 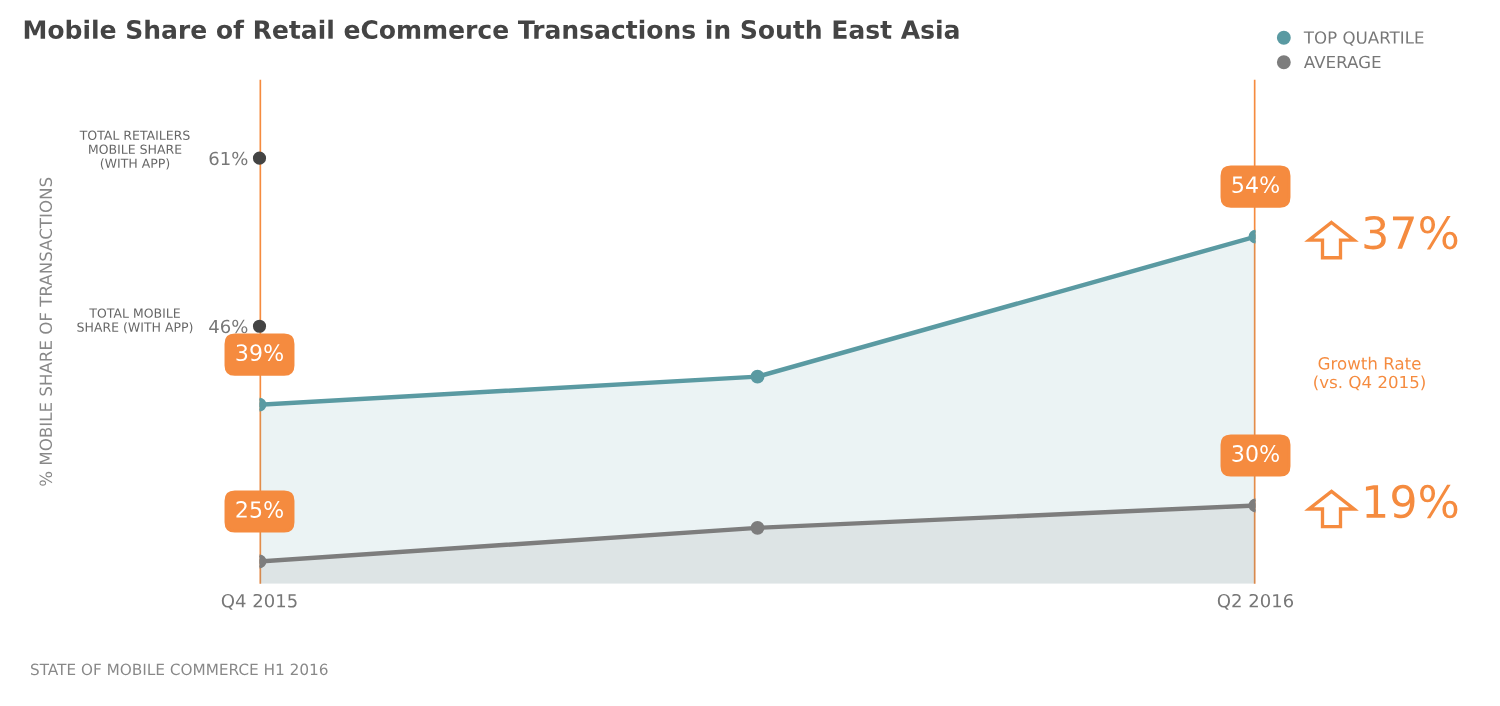 What do you see at coordinates (46, 331) in the screenshot?
I see `y-axis-title: % MOBILE SHARE OF TRANSACTIONS` at bounding box center [46, 331].